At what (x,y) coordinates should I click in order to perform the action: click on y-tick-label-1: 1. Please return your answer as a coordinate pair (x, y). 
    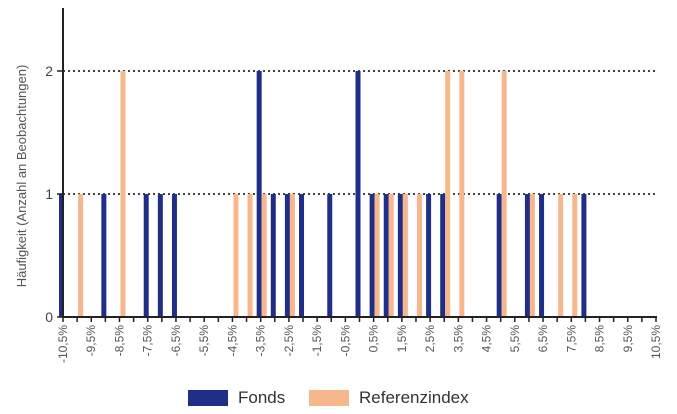
    Looking at the image, I should click on (49, 194).